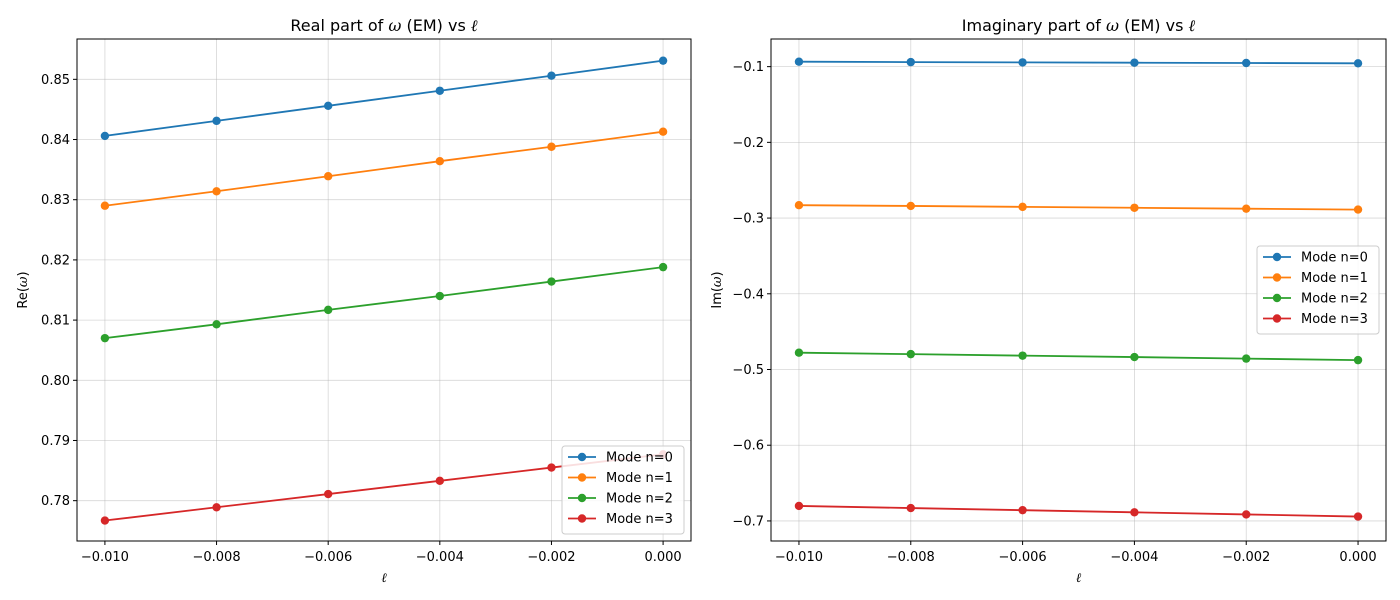 This screenshot has width=1400, height=600. I want to click on y-axis-label-prefix: Im(, so click(717, 298).